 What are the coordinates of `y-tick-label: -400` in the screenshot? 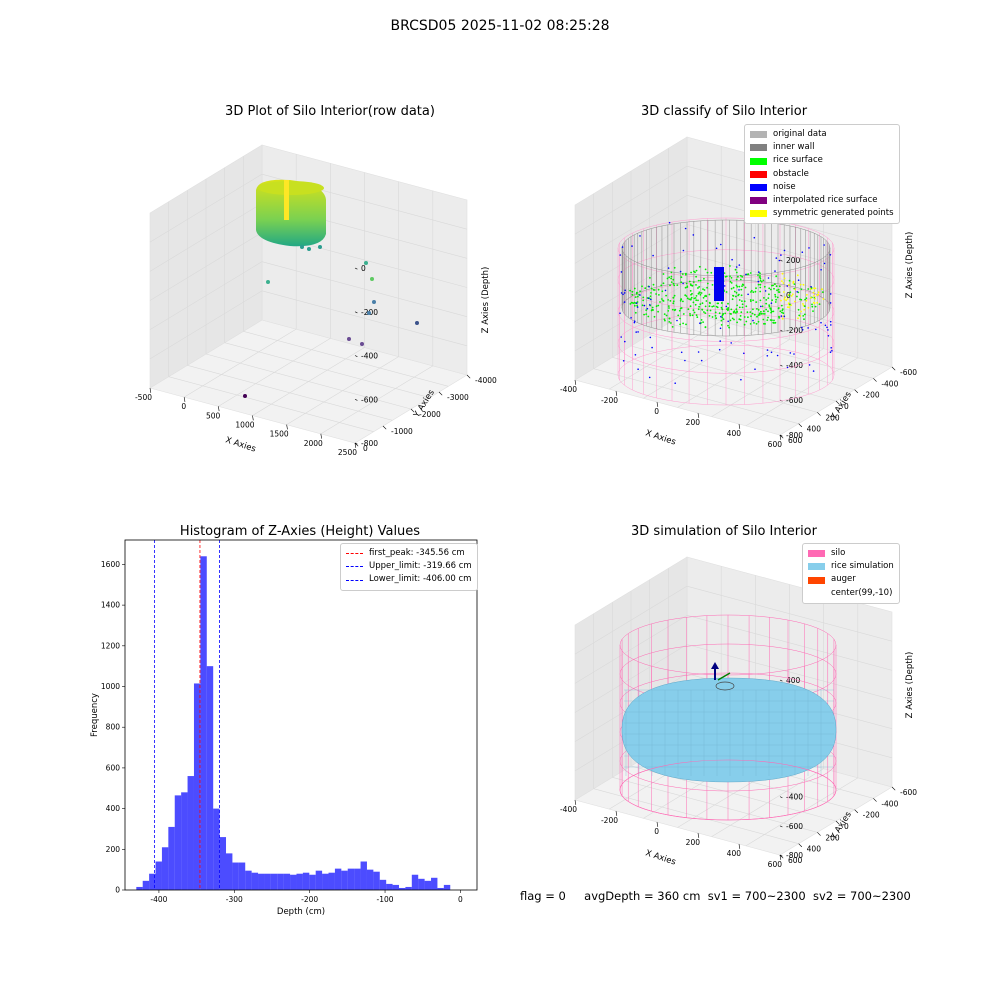 It's located at (889, 383).